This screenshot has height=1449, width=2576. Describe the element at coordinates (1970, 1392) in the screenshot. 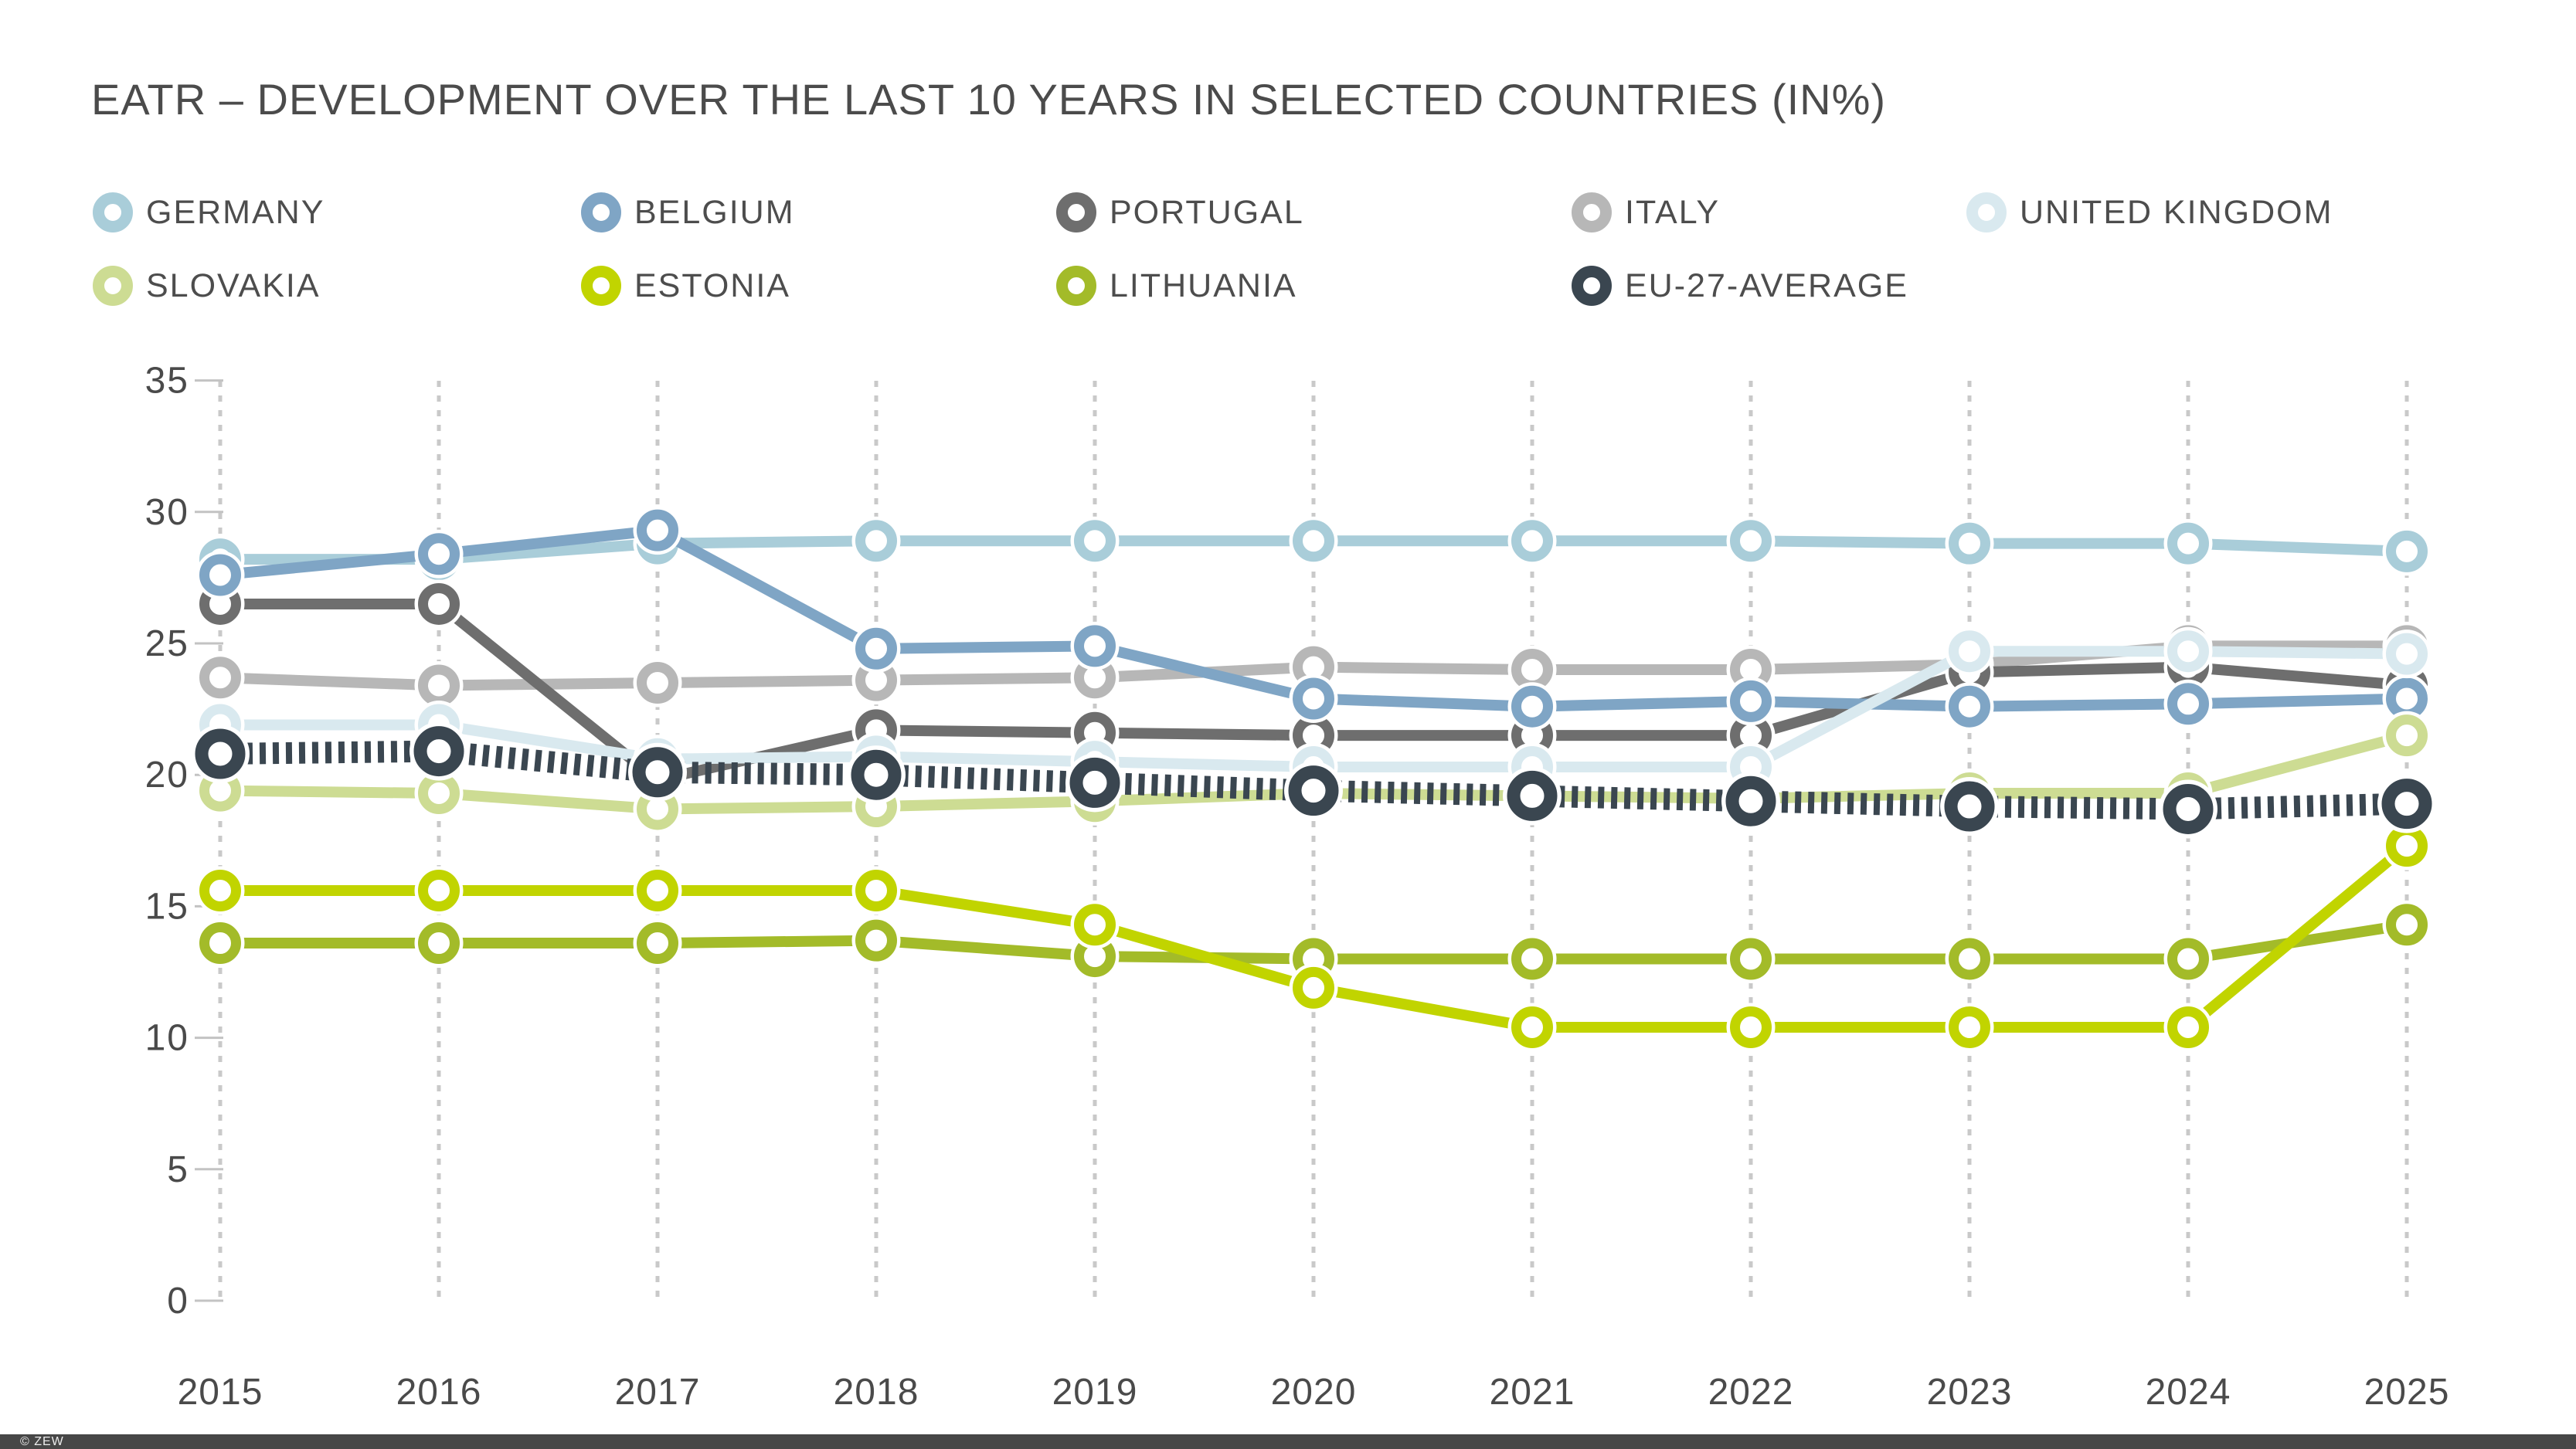

I see `x-tick-label-2023: 2023` at that location.